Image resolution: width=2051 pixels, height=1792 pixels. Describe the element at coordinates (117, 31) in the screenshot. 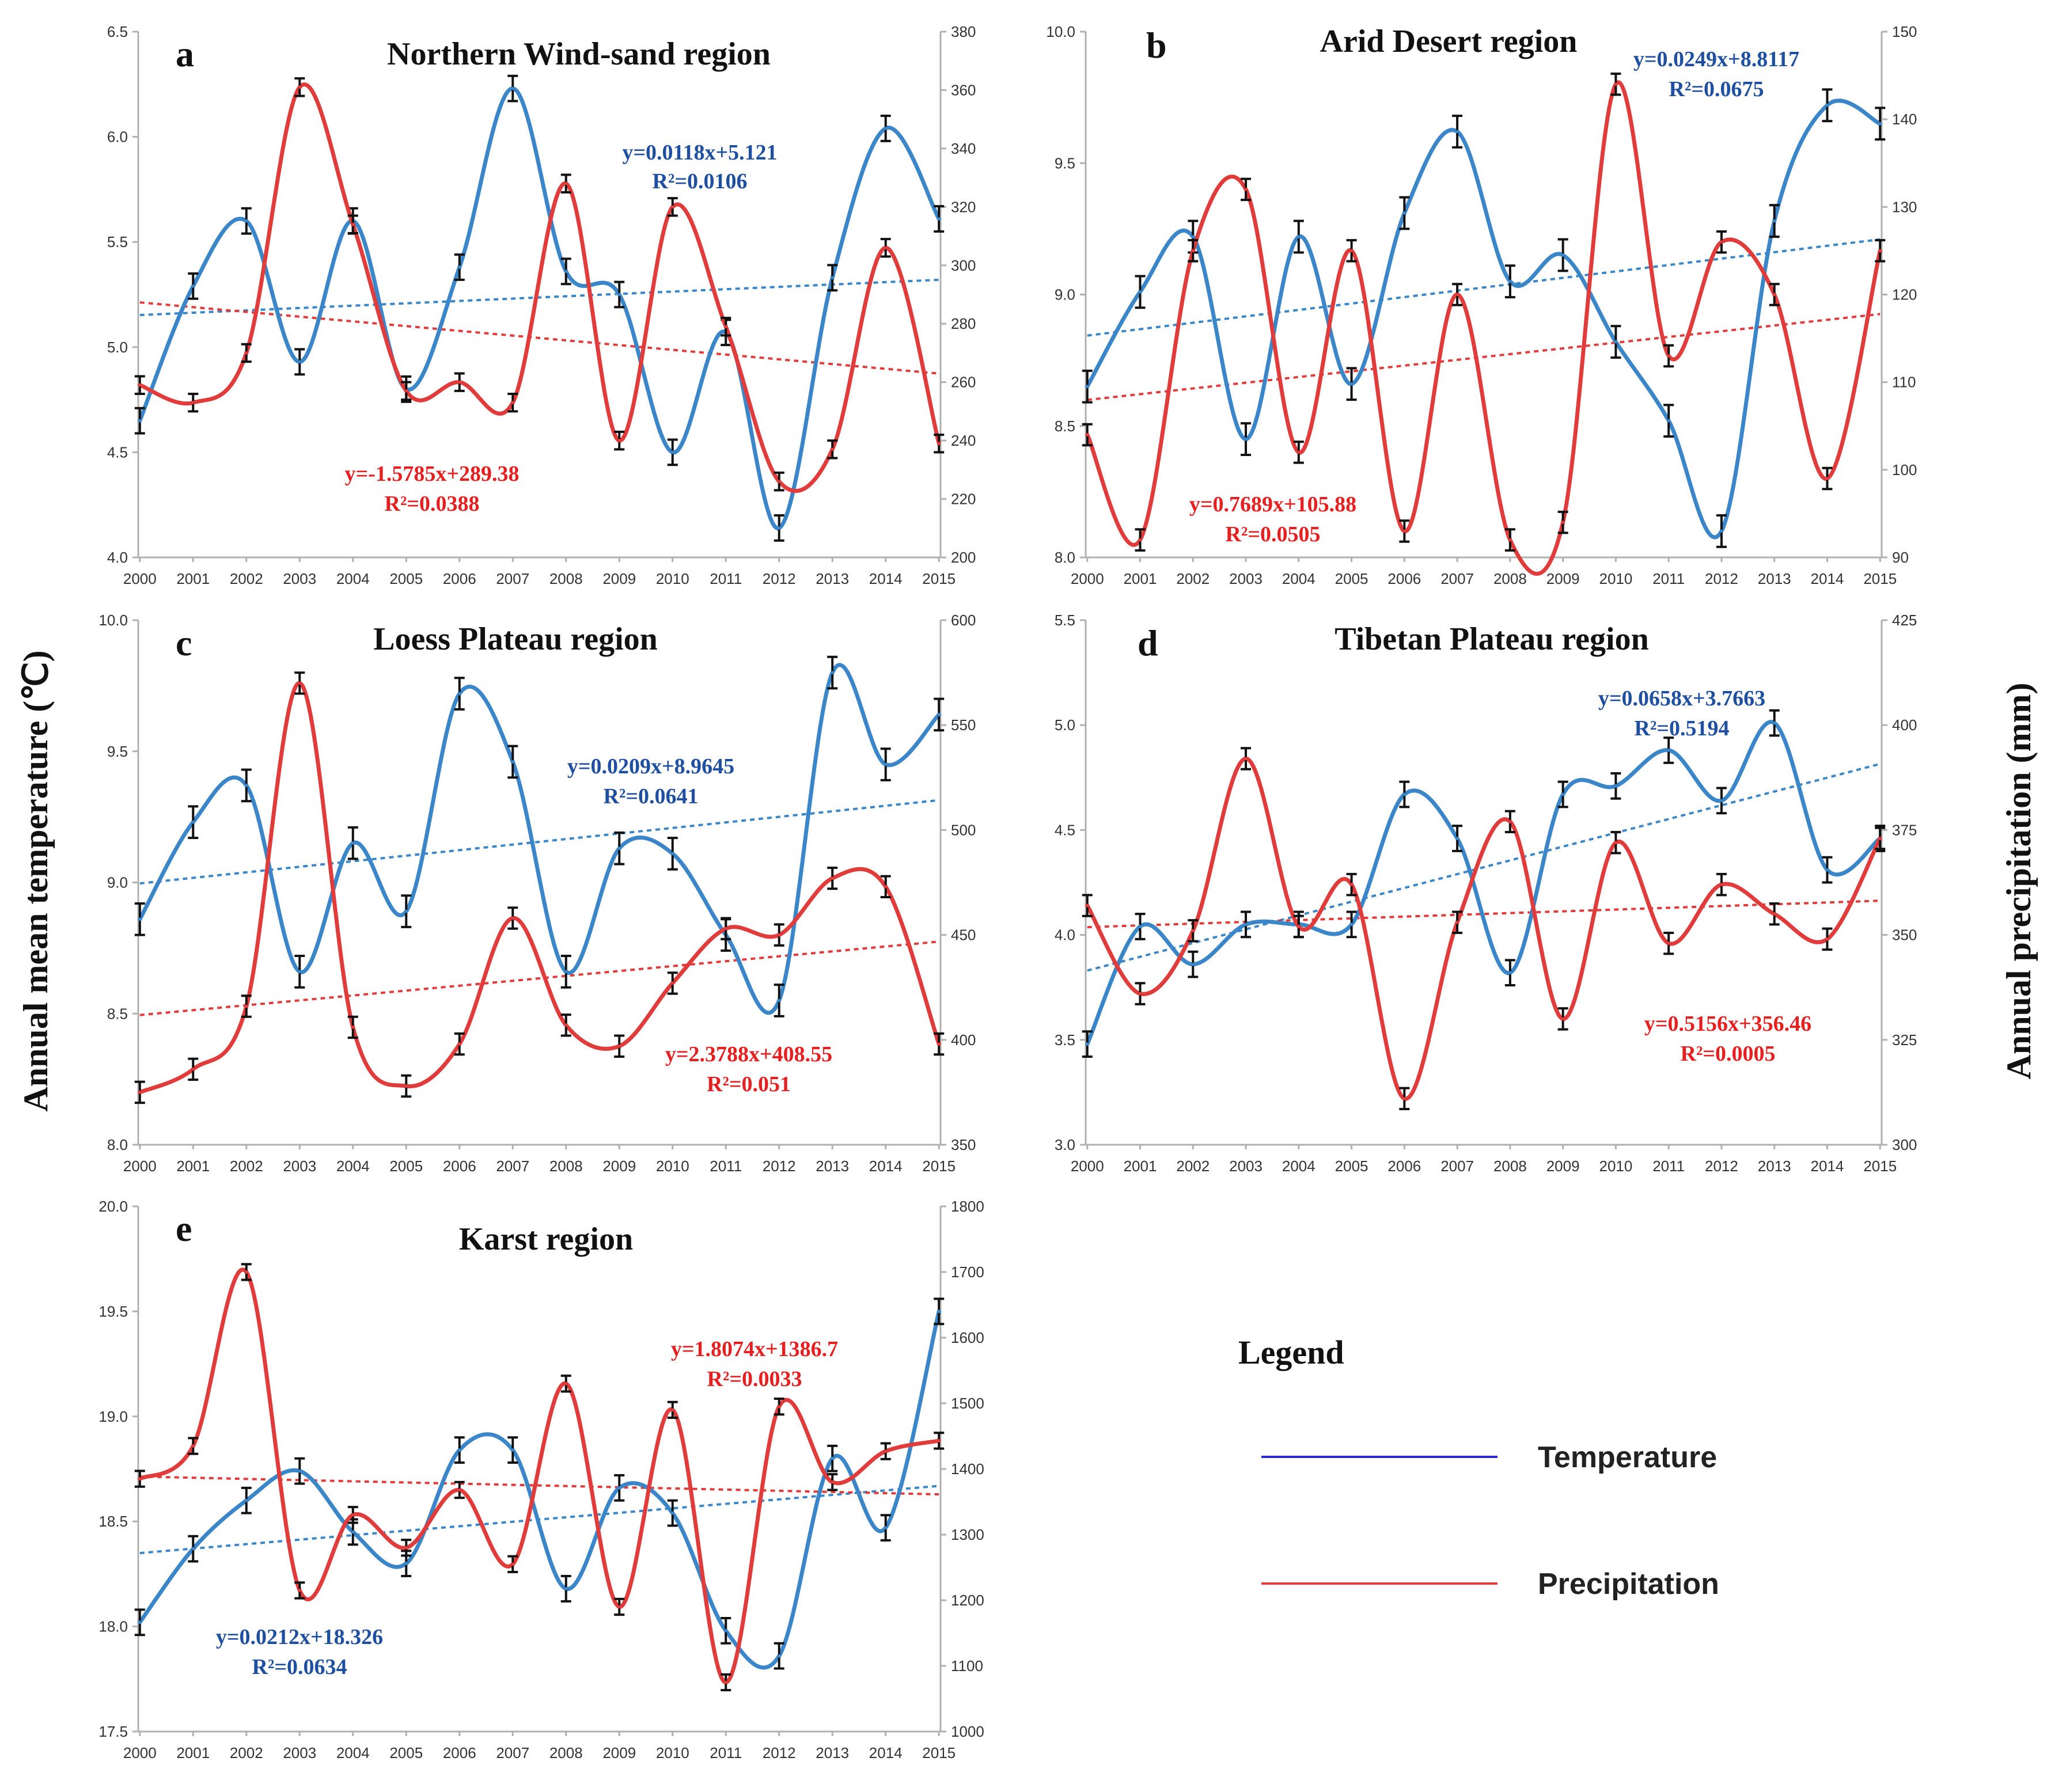

I see `left-tick-label: 6.5` at that location.